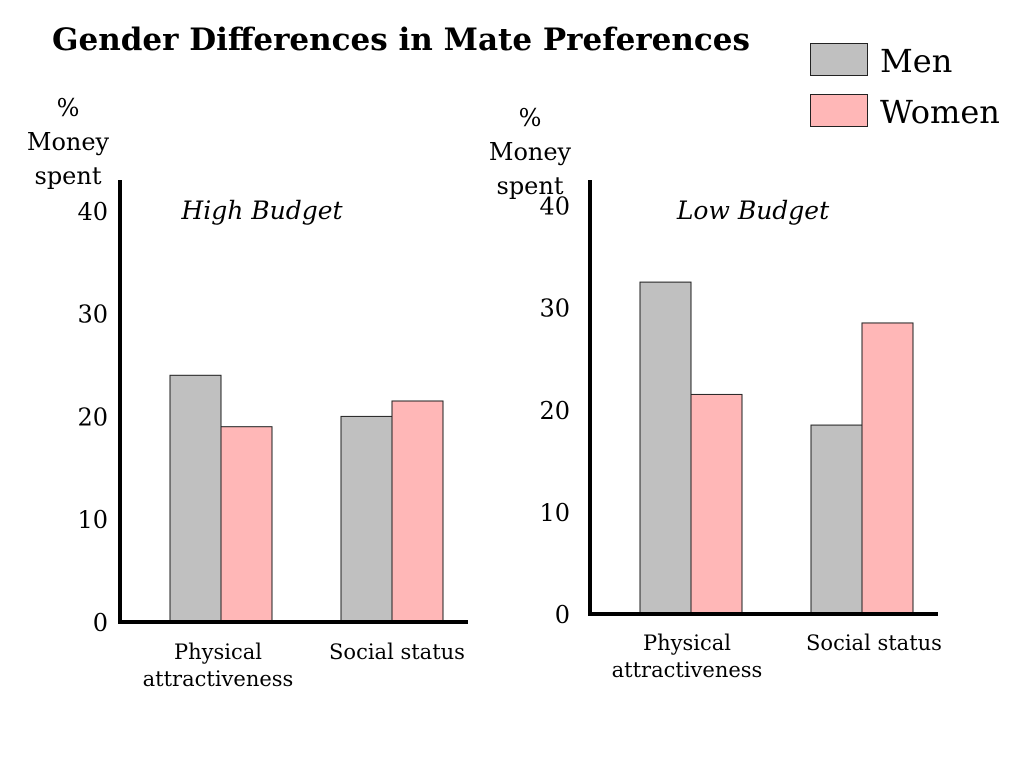 The height and width of the screenshot is (768, 1024). What do you see at coordinates (562, 615) in the screenshot?
I see `chart2-ytick-label: 0` at bounding box center [562, 615].